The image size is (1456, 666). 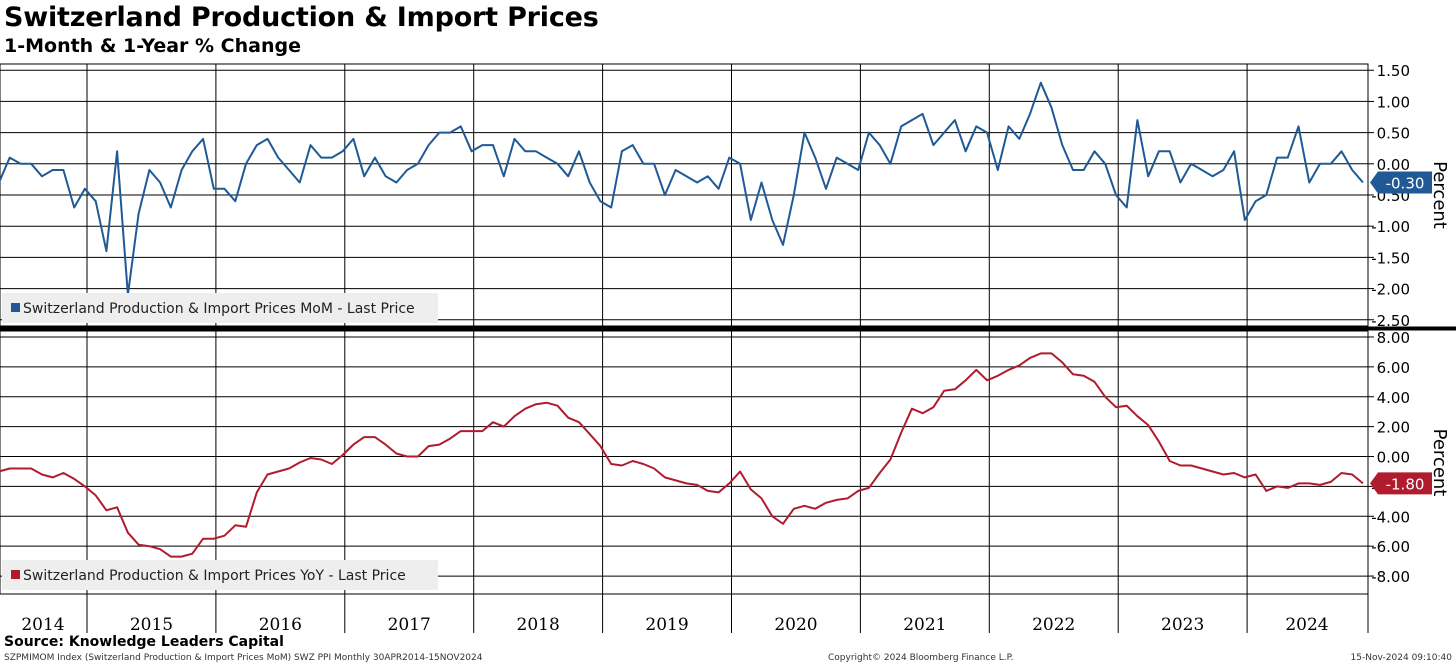 I want to click on copyright: Copyright© 2024 Bloomberg Finance L.P., so click(x=921, y=658).